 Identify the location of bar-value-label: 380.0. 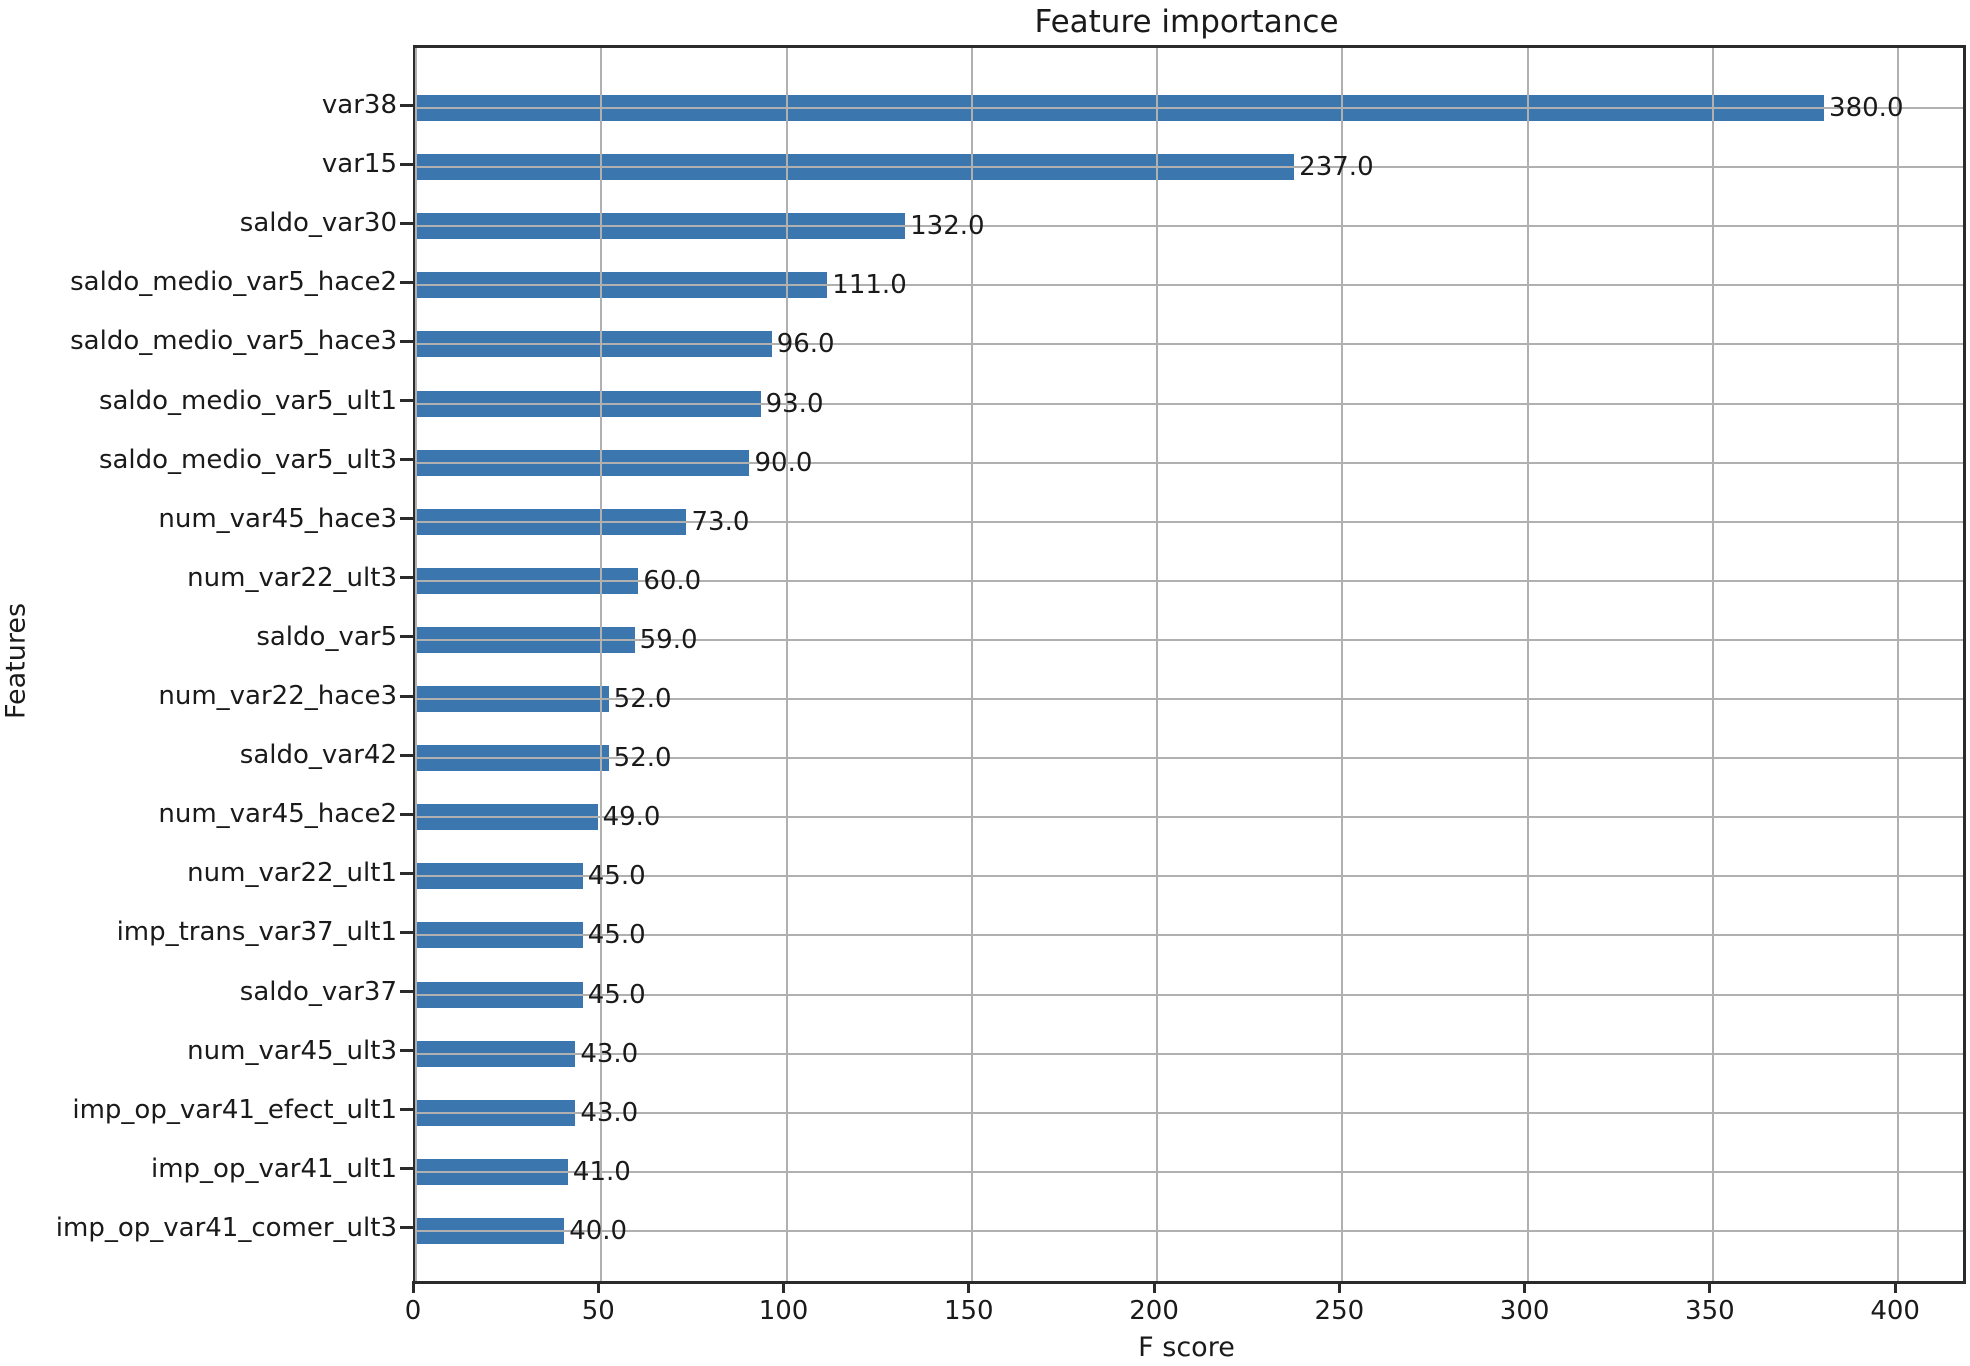
(1866, 108).